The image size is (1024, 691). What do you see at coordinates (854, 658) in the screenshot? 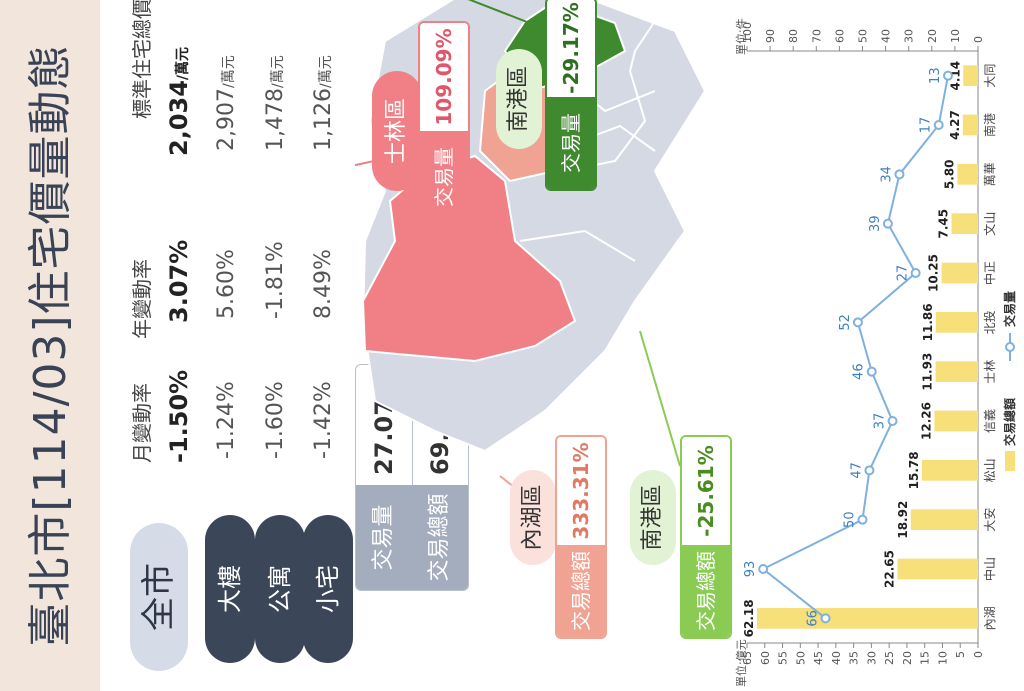
I see `left-axis-tick-label: 35` at bounding box center [854, 658].